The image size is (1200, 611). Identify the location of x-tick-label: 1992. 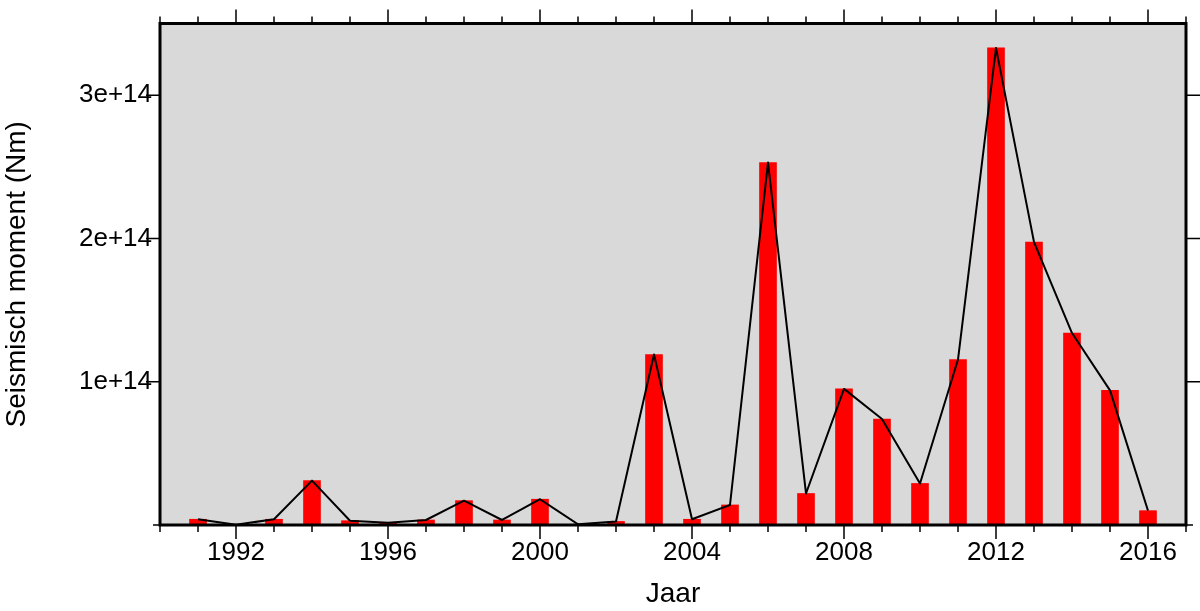
(236, 550).